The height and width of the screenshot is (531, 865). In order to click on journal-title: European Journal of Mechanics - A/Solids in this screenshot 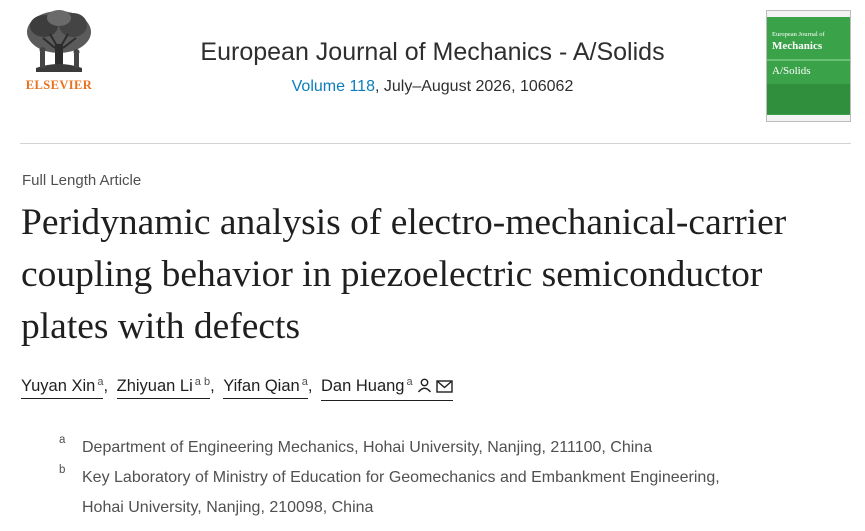, I will do `click(432, 52)`.